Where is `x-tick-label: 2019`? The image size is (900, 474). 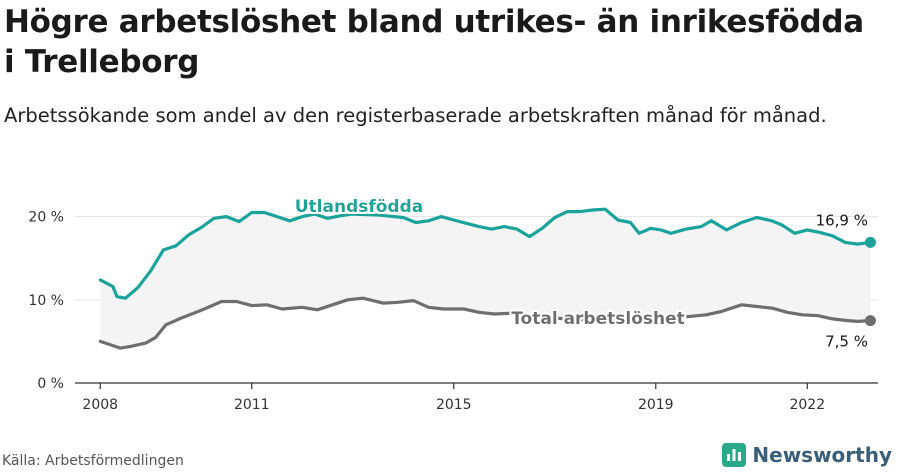 x-tick-label: 2019 is located at coordinates (656, 405).